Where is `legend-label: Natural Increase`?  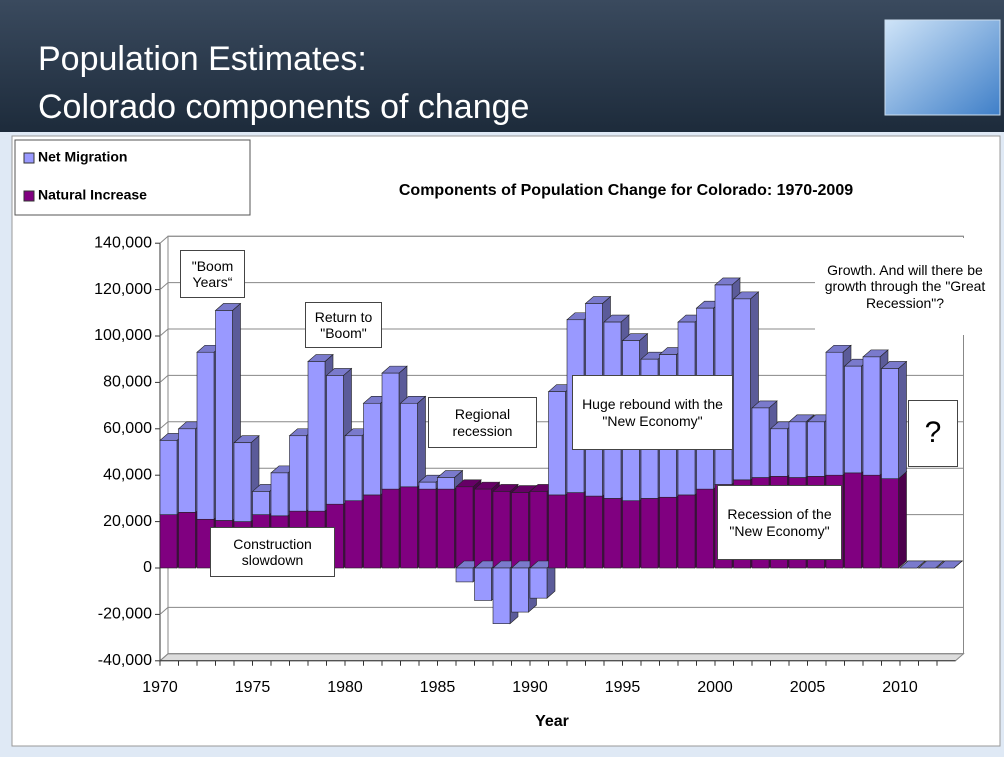
legend-label: Natural Increase is located at coordinates (92, 195).